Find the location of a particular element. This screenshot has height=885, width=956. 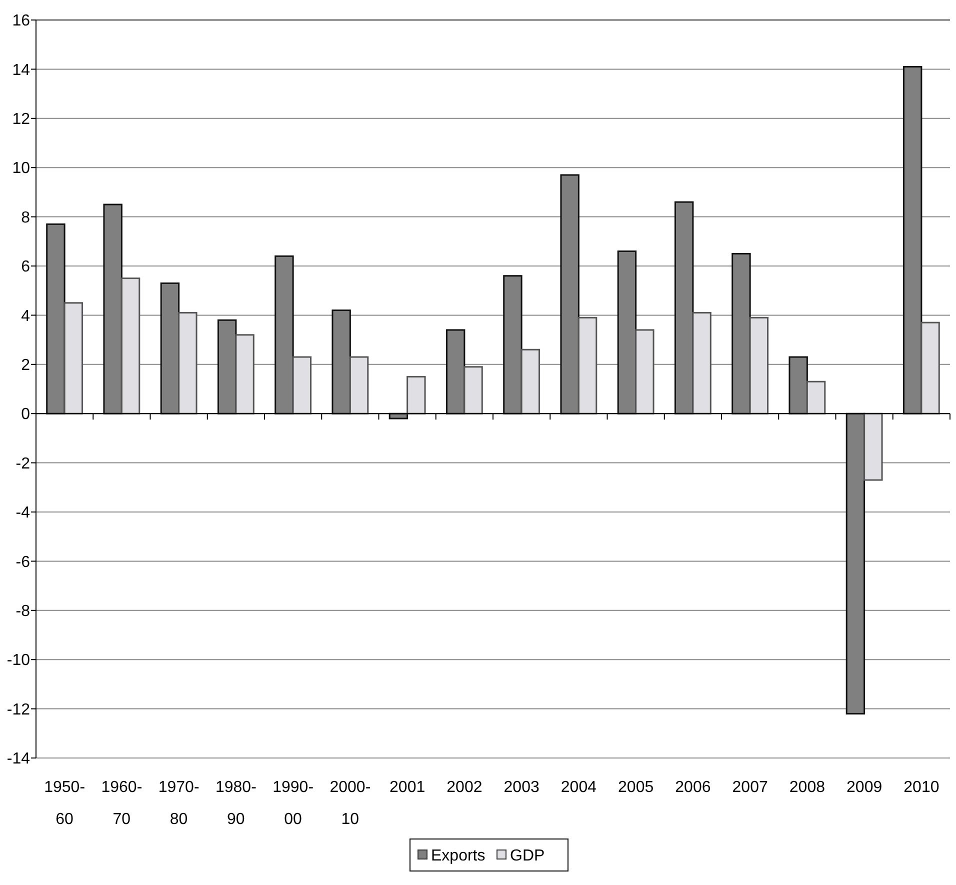

x-tick-label: 2006 is located at coordinates (693, 787).